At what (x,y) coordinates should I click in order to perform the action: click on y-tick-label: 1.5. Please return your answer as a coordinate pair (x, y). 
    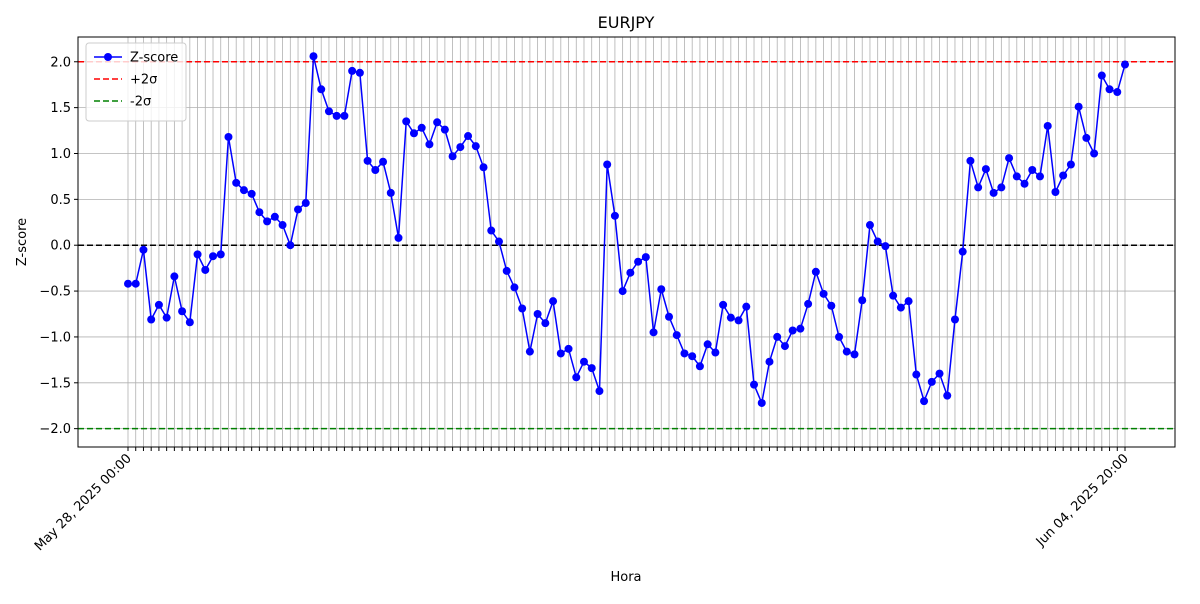
    Looking at the image, I should click on (60, 108).